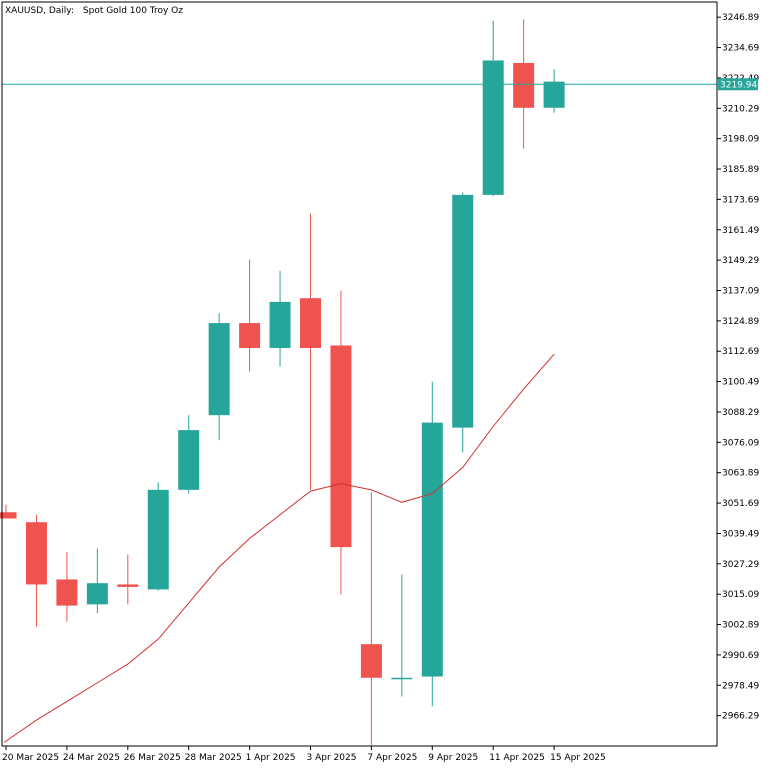 The image size is (768, 768). Describe the element at coordinates (740, 686) in the screenshot. I see `y-tick-label: 2978.49` at that location.